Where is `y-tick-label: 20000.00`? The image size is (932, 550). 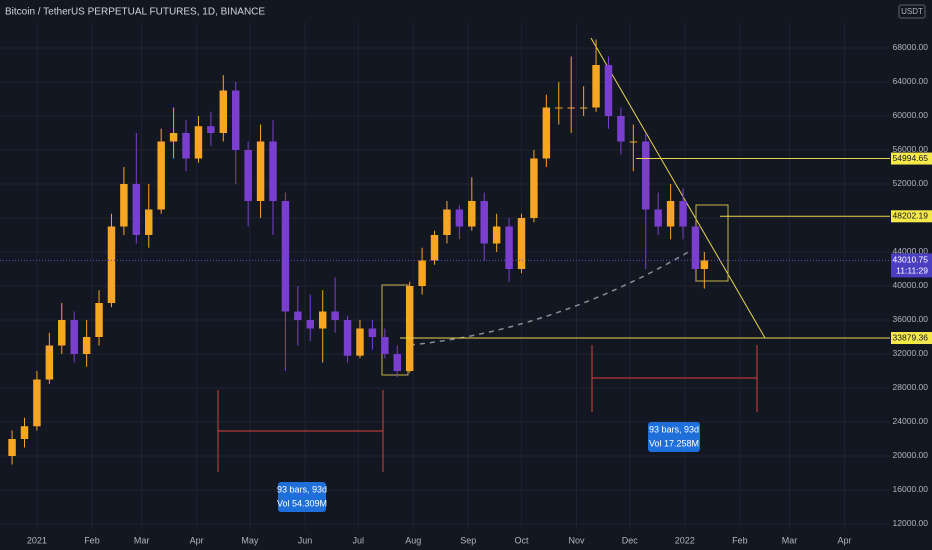
y-tick-label: 20000.00 is located at coordinates (911, 455).